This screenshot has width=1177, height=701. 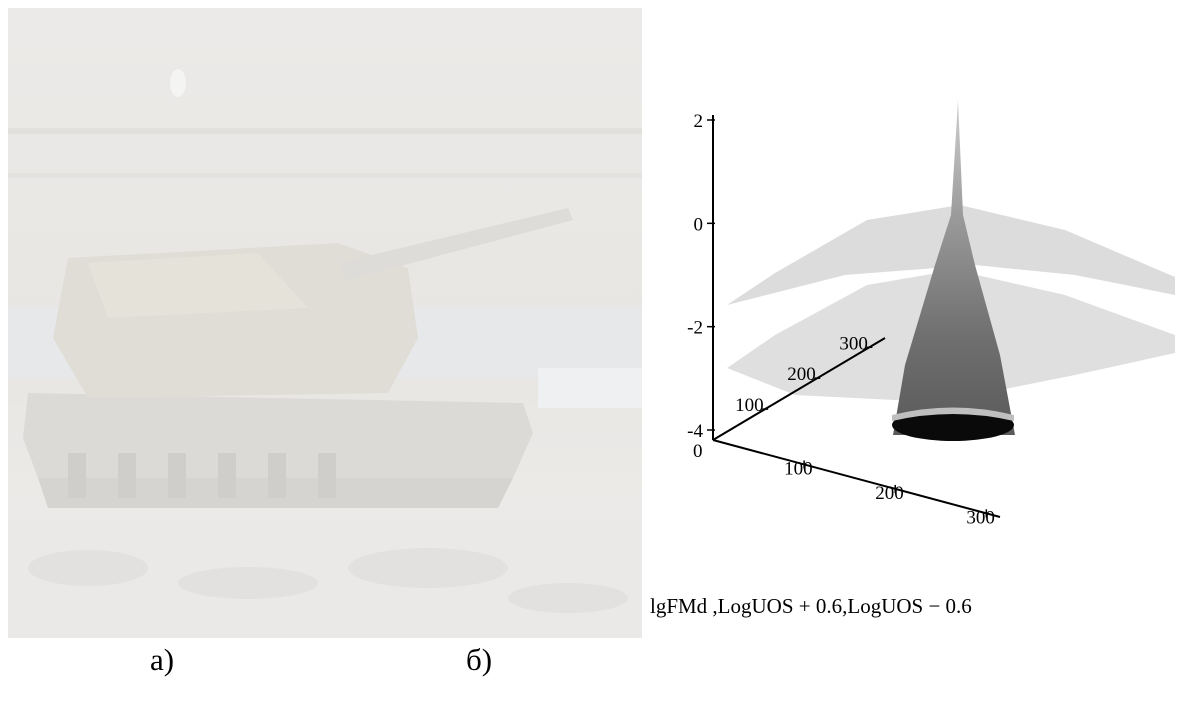 What do you see at coordinates (798, 468) in the screenshot?
I see `x-tick-label: 100` at bounding box center [798, 468].